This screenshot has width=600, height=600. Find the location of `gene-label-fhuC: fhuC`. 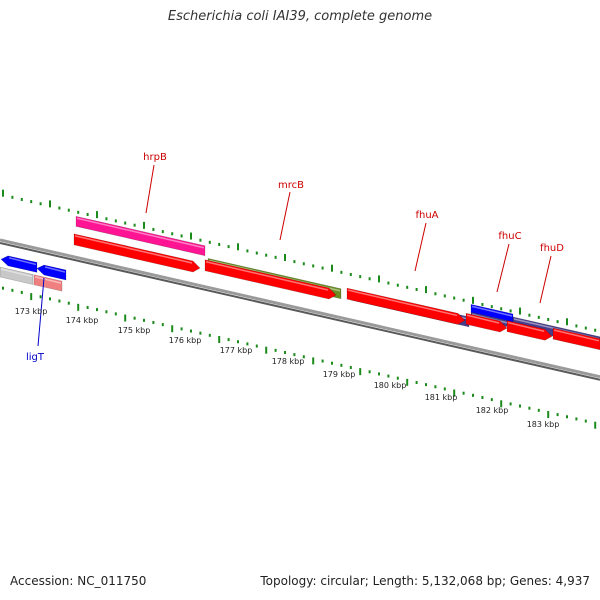

gene-label-fhuC: fhuC is located at coordinates (509, 236).